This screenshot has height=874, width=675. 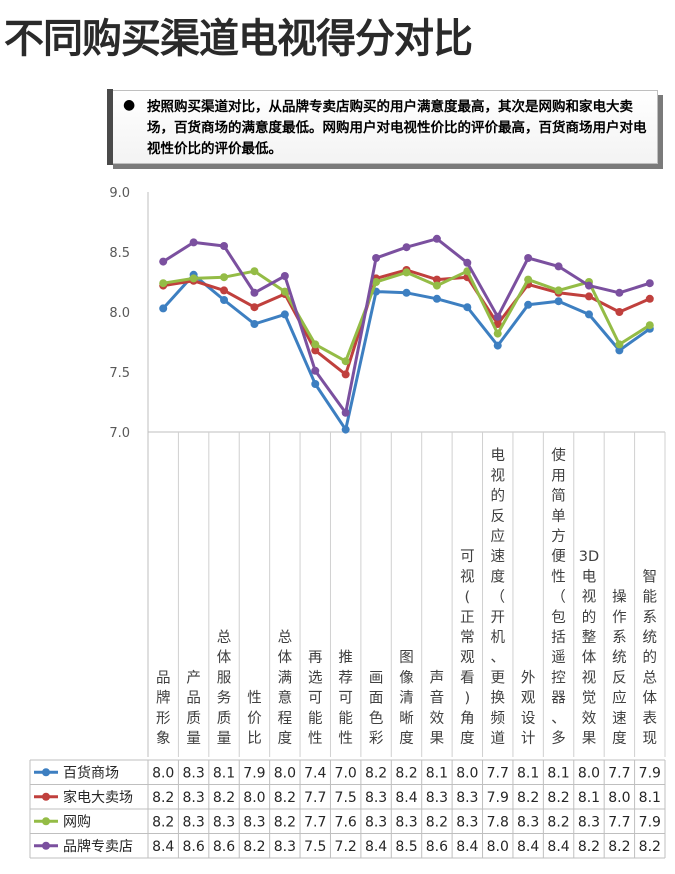 I want to click on y-tick-label: 9.0, so click(x=119, y=193).